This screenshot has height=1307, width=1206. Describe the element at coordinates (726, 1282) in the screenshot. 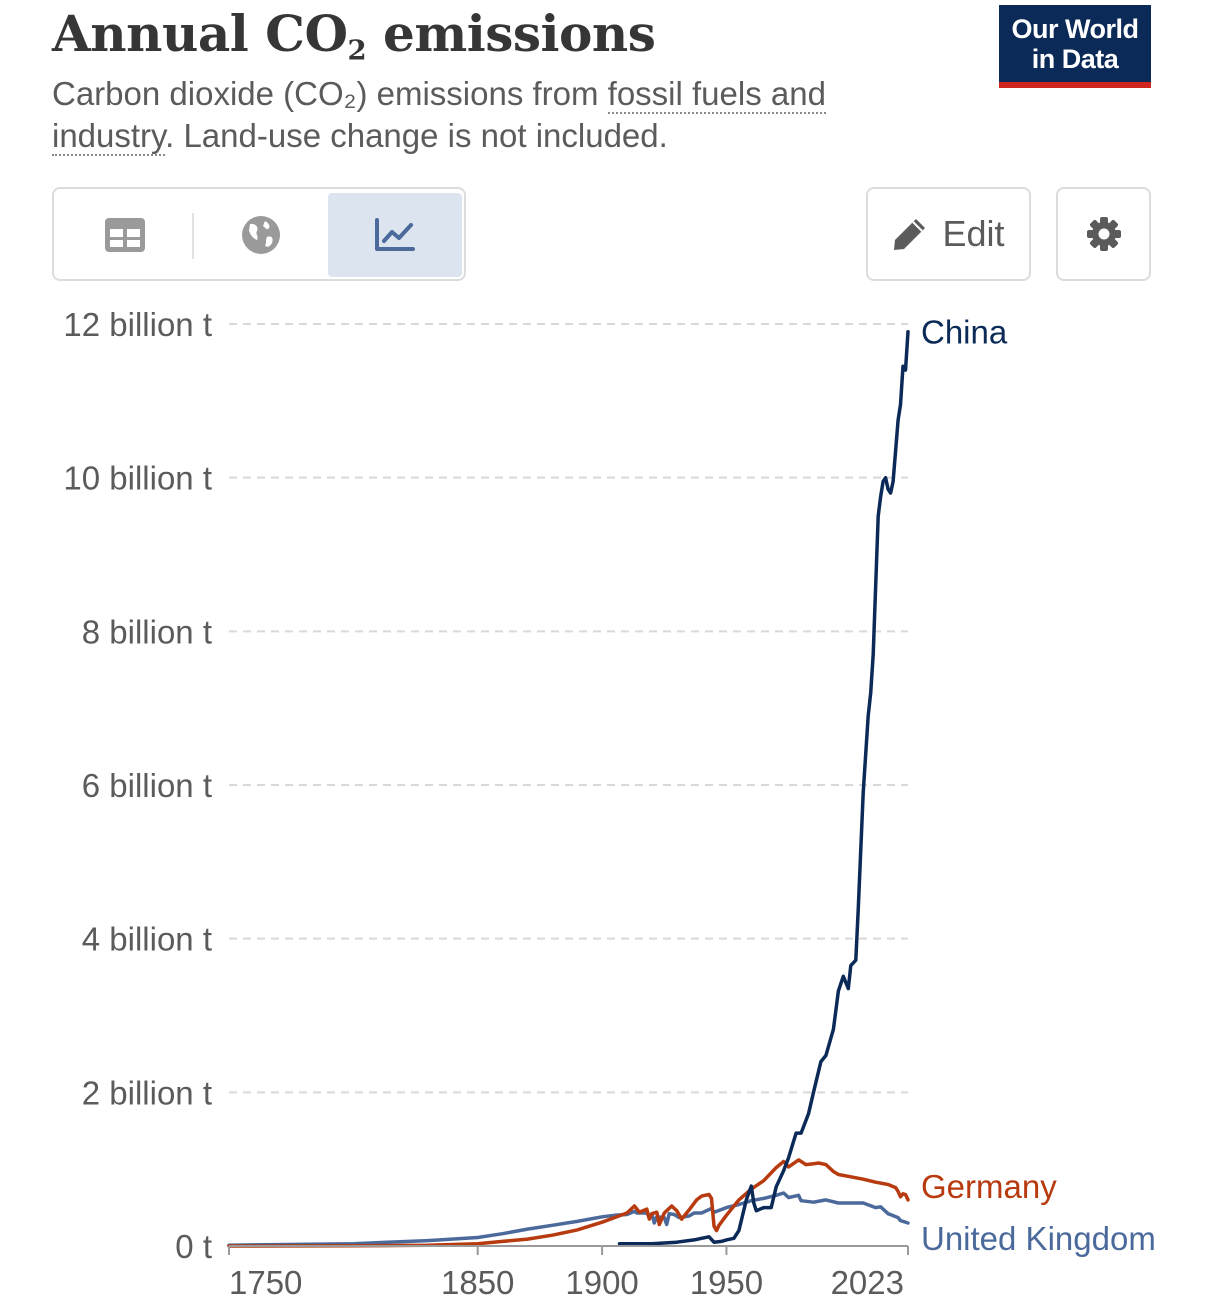

I see `x-tick-label: 1950` at that location.